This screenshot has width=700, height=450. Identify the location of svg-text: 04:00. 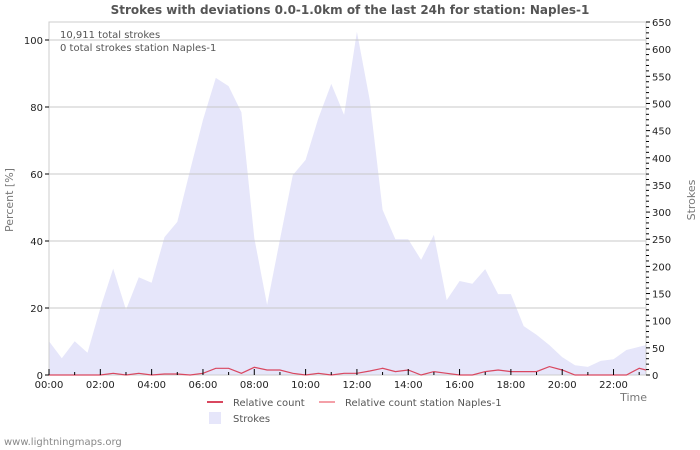
(151, 385).